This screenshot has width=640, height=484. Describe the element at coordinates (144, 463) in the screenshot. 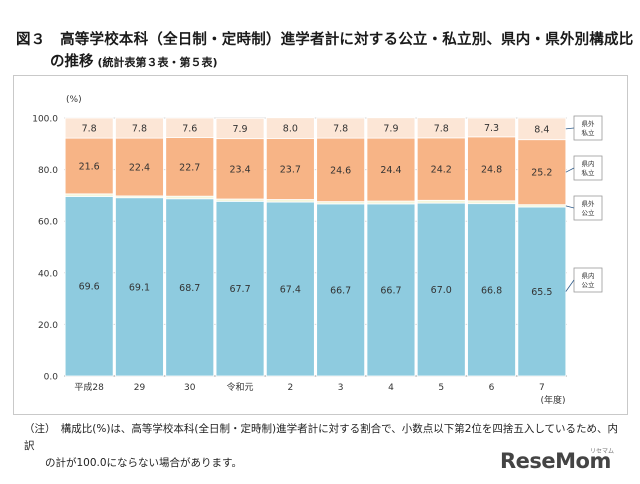

I see `footnote-line2: の計が100.0にならない場合があります。` at that location.